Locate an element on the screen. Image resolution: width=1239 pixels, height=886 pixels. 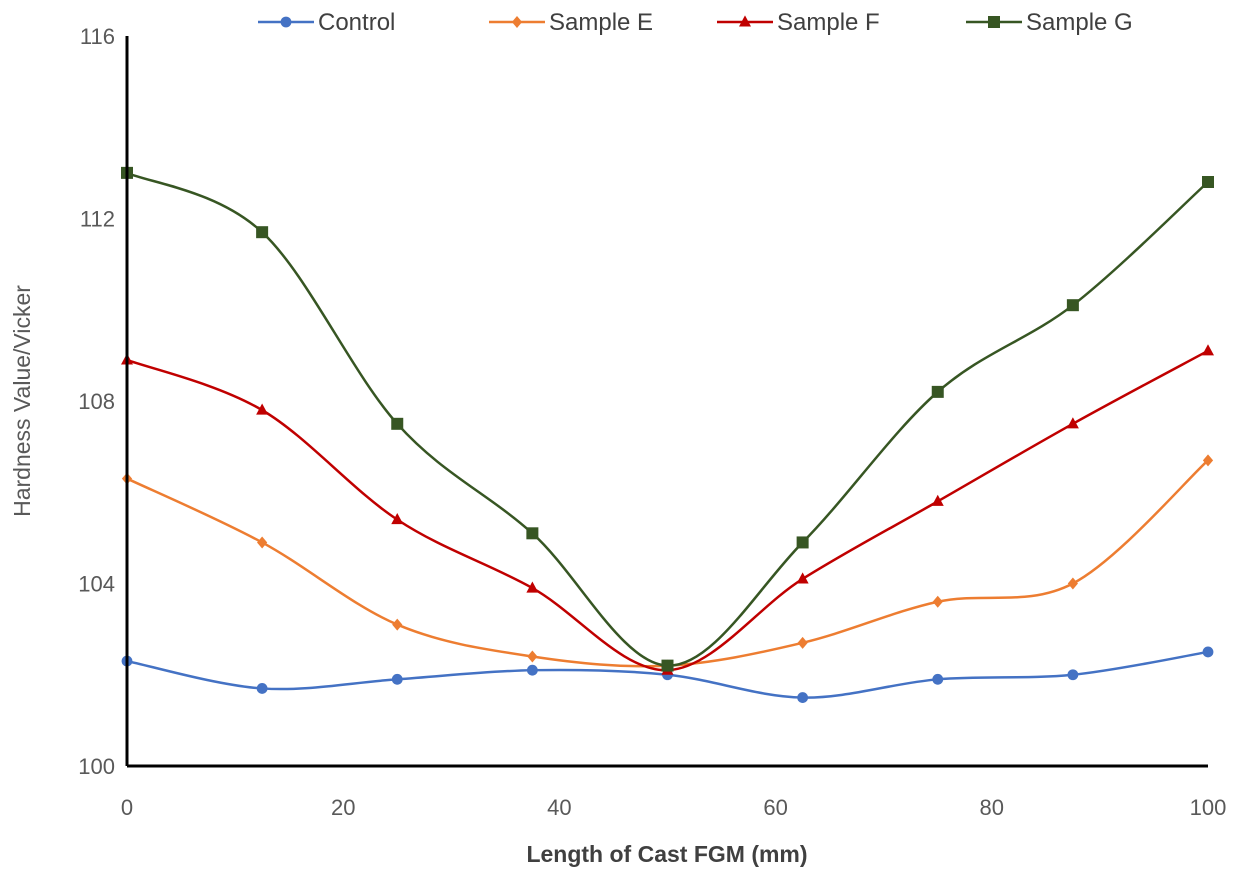
y-tick-label: 104 is located at coordinates (96, 584).